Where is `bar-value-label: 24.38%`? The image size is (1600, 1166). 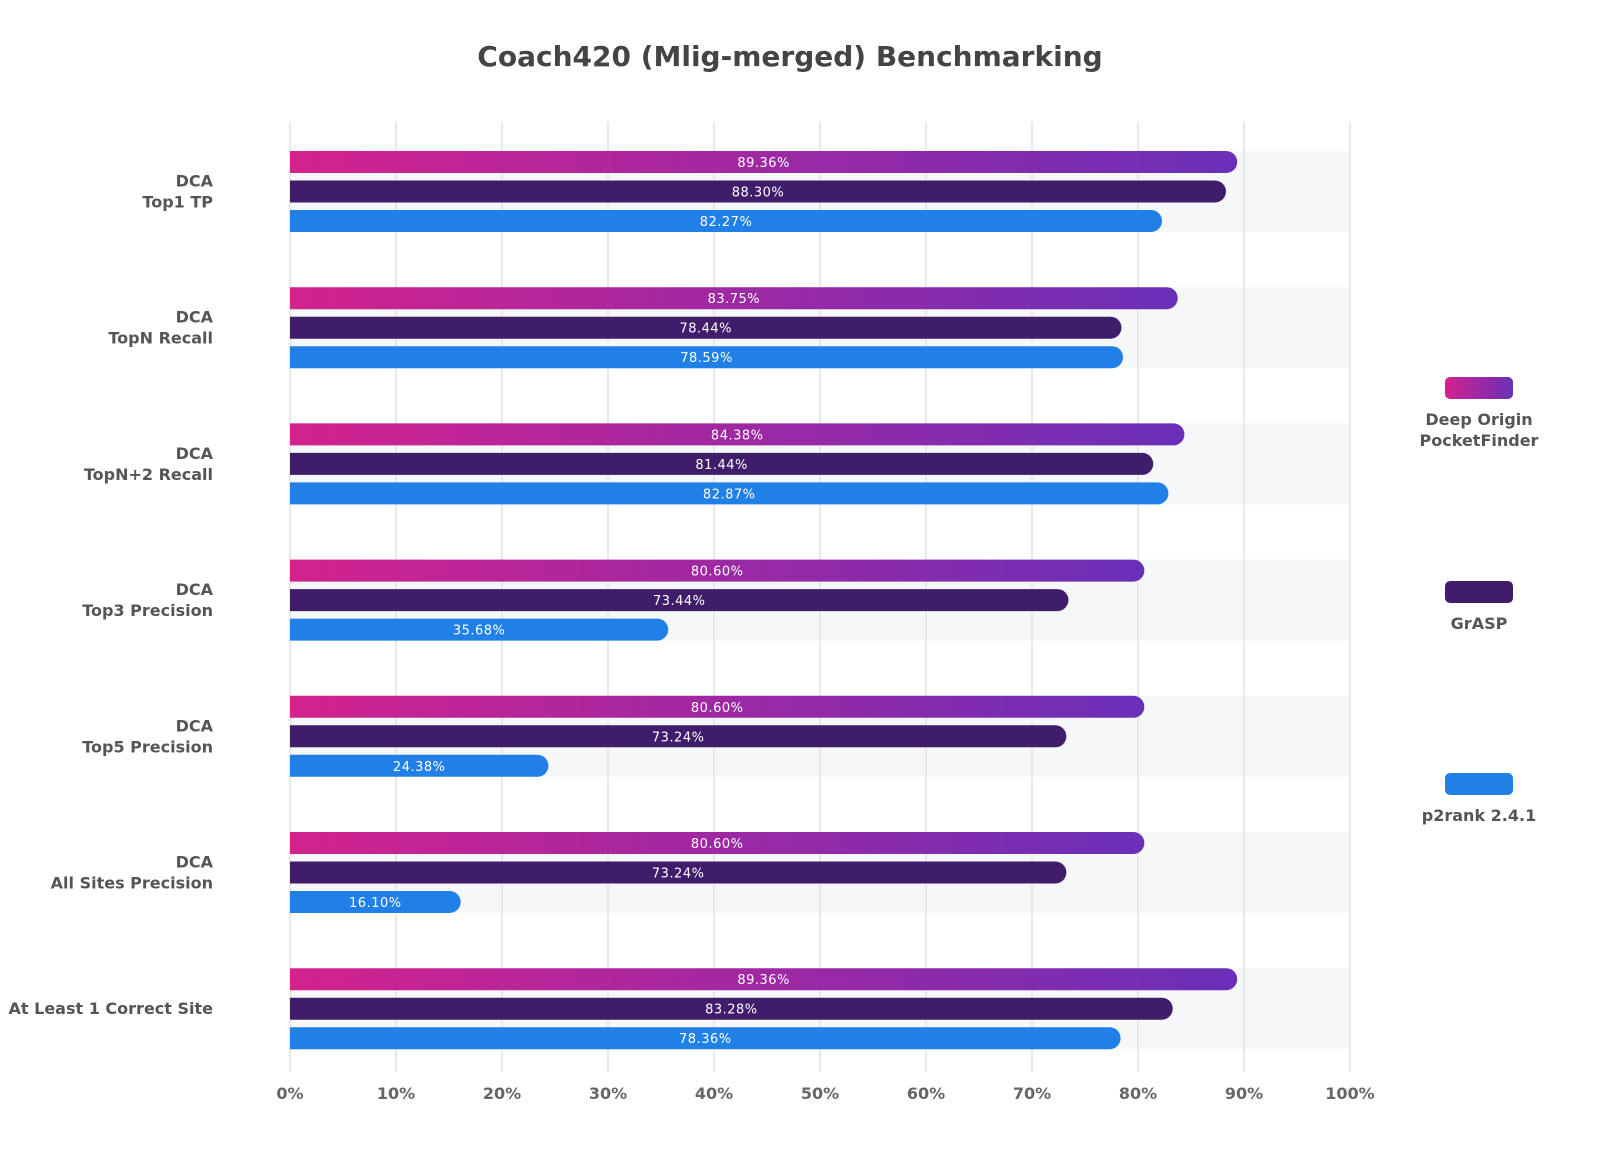 bar-value-label: 24.38% is located at coordinates (419, 767).